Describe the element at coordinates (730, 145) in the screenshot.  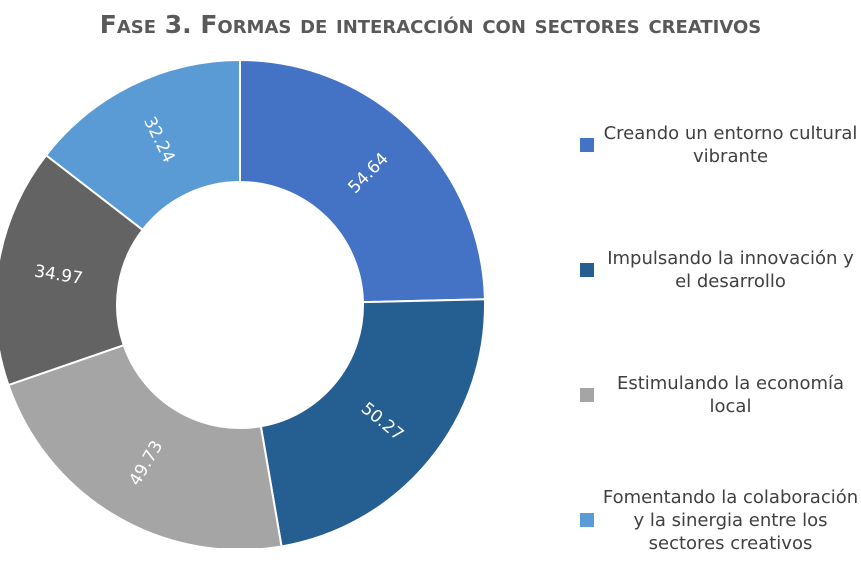
I see `legend-label: Creando un entorno cultural vibrante` at that location.